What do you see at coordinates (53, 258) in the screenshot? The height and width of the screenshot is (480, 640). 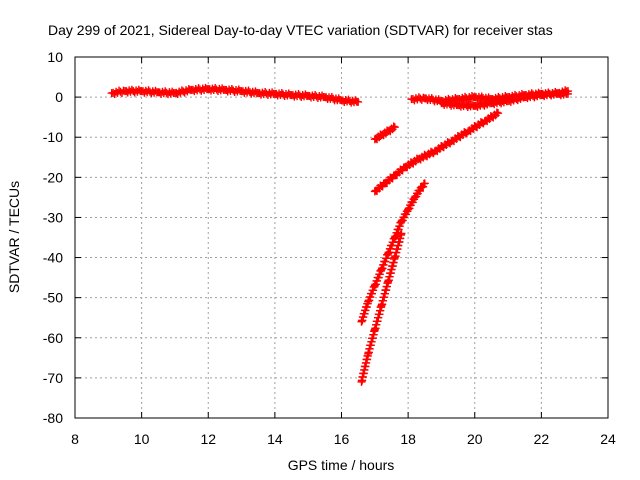 I see `y-tick-label: -40` at bounding box center [53, 258].